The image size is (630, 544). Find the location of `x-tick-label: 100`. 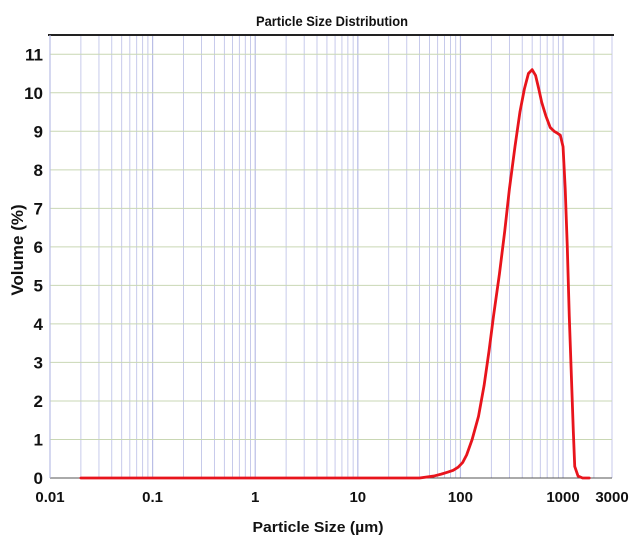

x-tick-label: 100 is located at coordinates (460, 497).